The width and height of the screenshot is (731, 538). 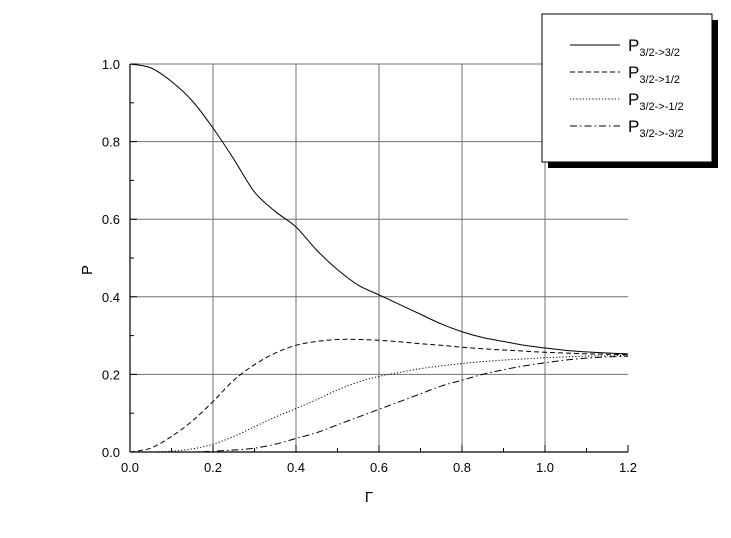 What do you see at coordinates (369, 497) in the screenshot?
I see `x-axis-label: Γ` at bounding box center [369, 497].